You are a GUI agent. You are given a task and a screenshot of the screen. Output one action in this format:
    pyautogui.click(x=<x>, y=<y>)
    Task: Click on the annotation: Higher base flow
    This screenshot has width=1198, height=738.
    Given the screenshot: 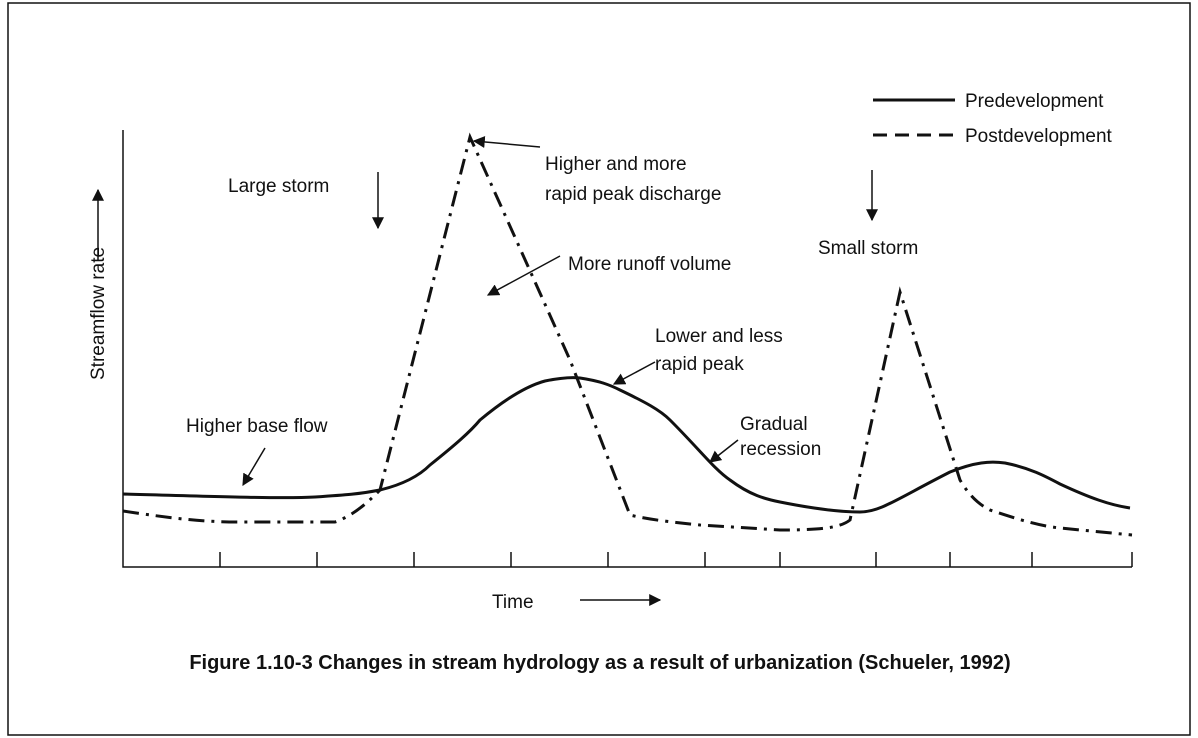 What is the action you would take?
    pyautogui.click(x=257, y=426)
    